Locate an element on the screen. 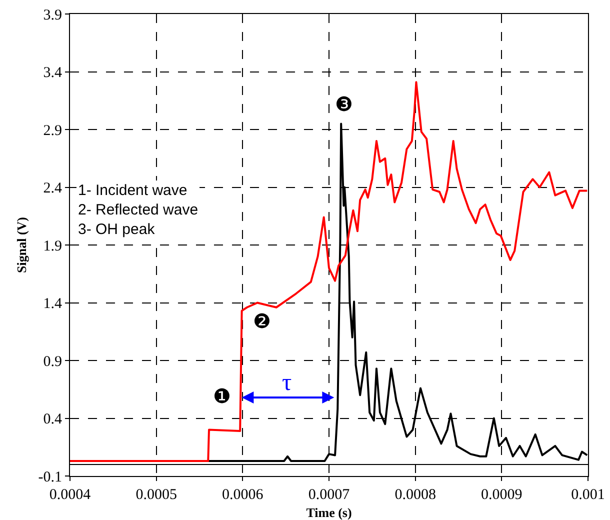 The height and width of the screenshot is (520, 610). x-tick-label: 0.0009 is located at coordinates (501, 495).